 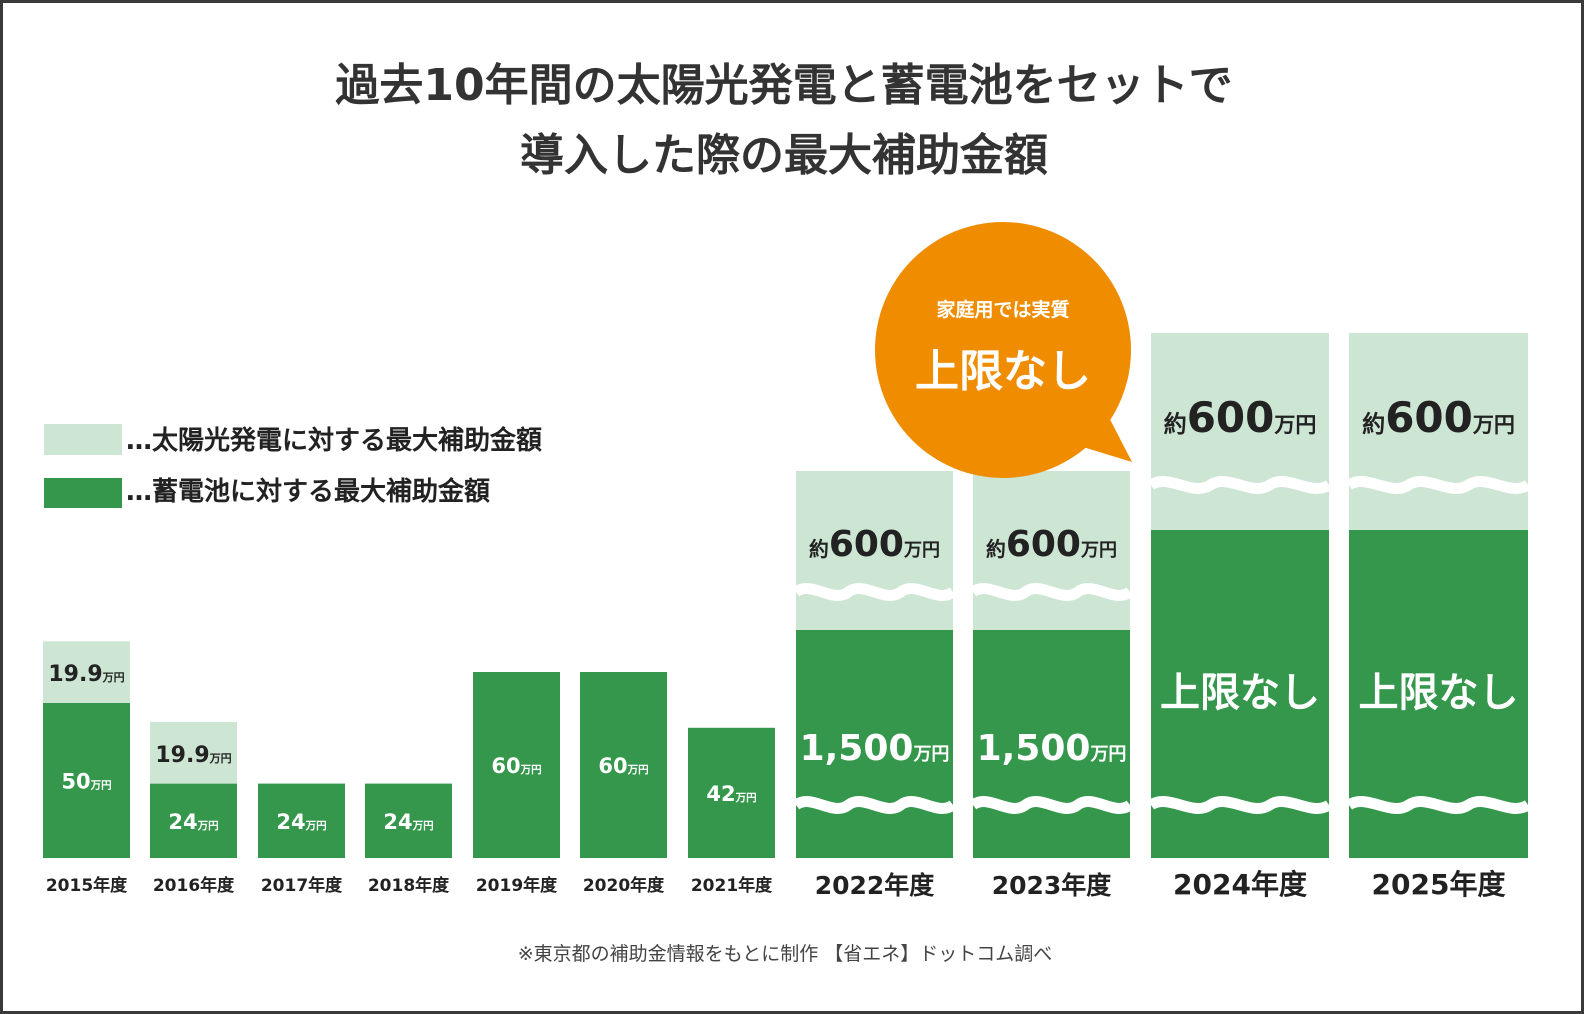 What do you see at coordinates (517, 885) in the screenshot?
I see `x-tick-label-2019年度: 2019年度` at bounding box center [517, 885].